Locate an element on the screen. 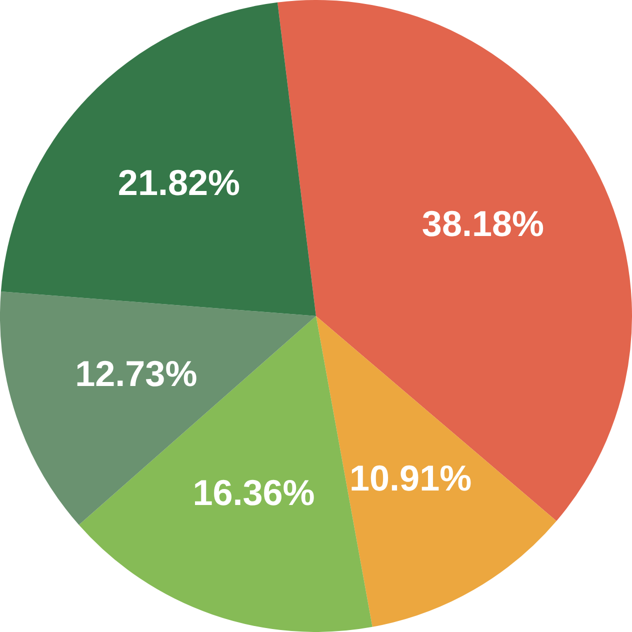 The width and height of the screenshot is (632, 632). data-label: 16.36% is located at coordinates (253, 493).